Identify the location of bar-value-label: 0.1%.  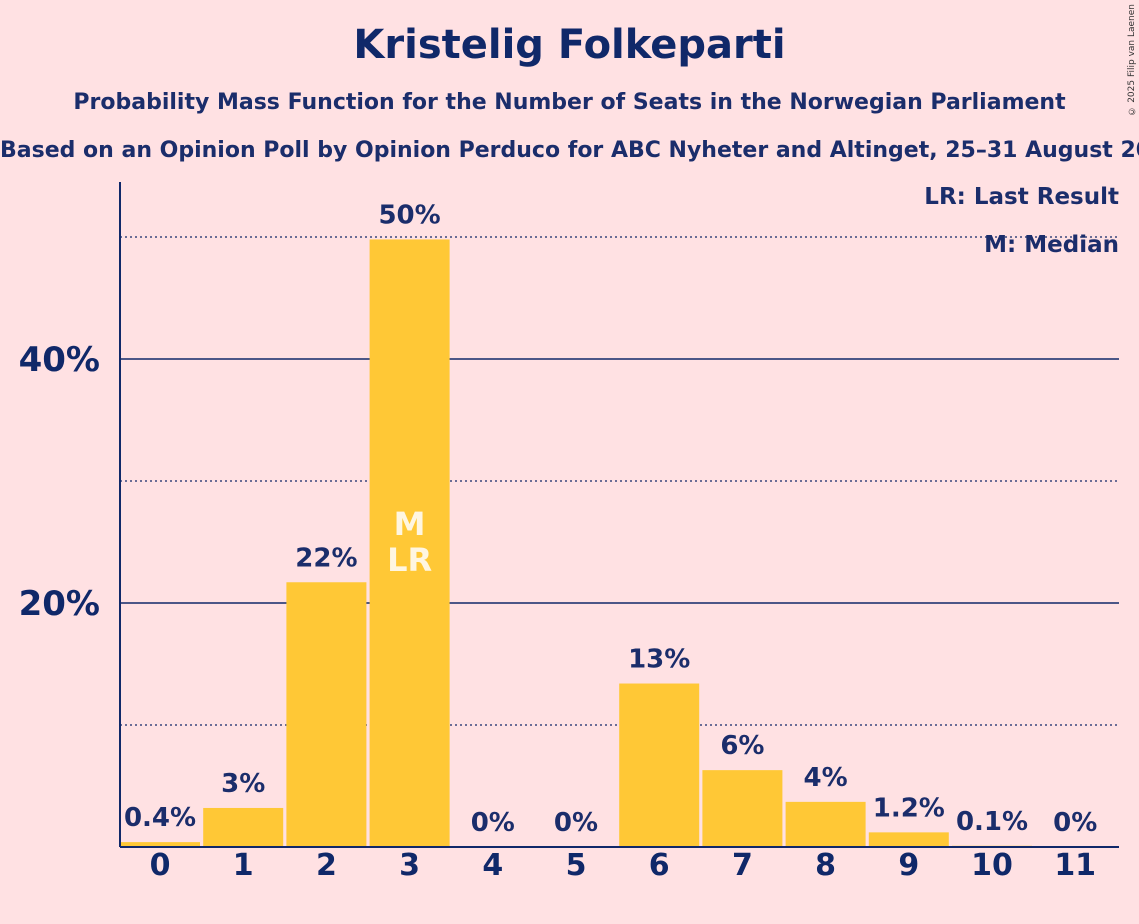
(992, 822).